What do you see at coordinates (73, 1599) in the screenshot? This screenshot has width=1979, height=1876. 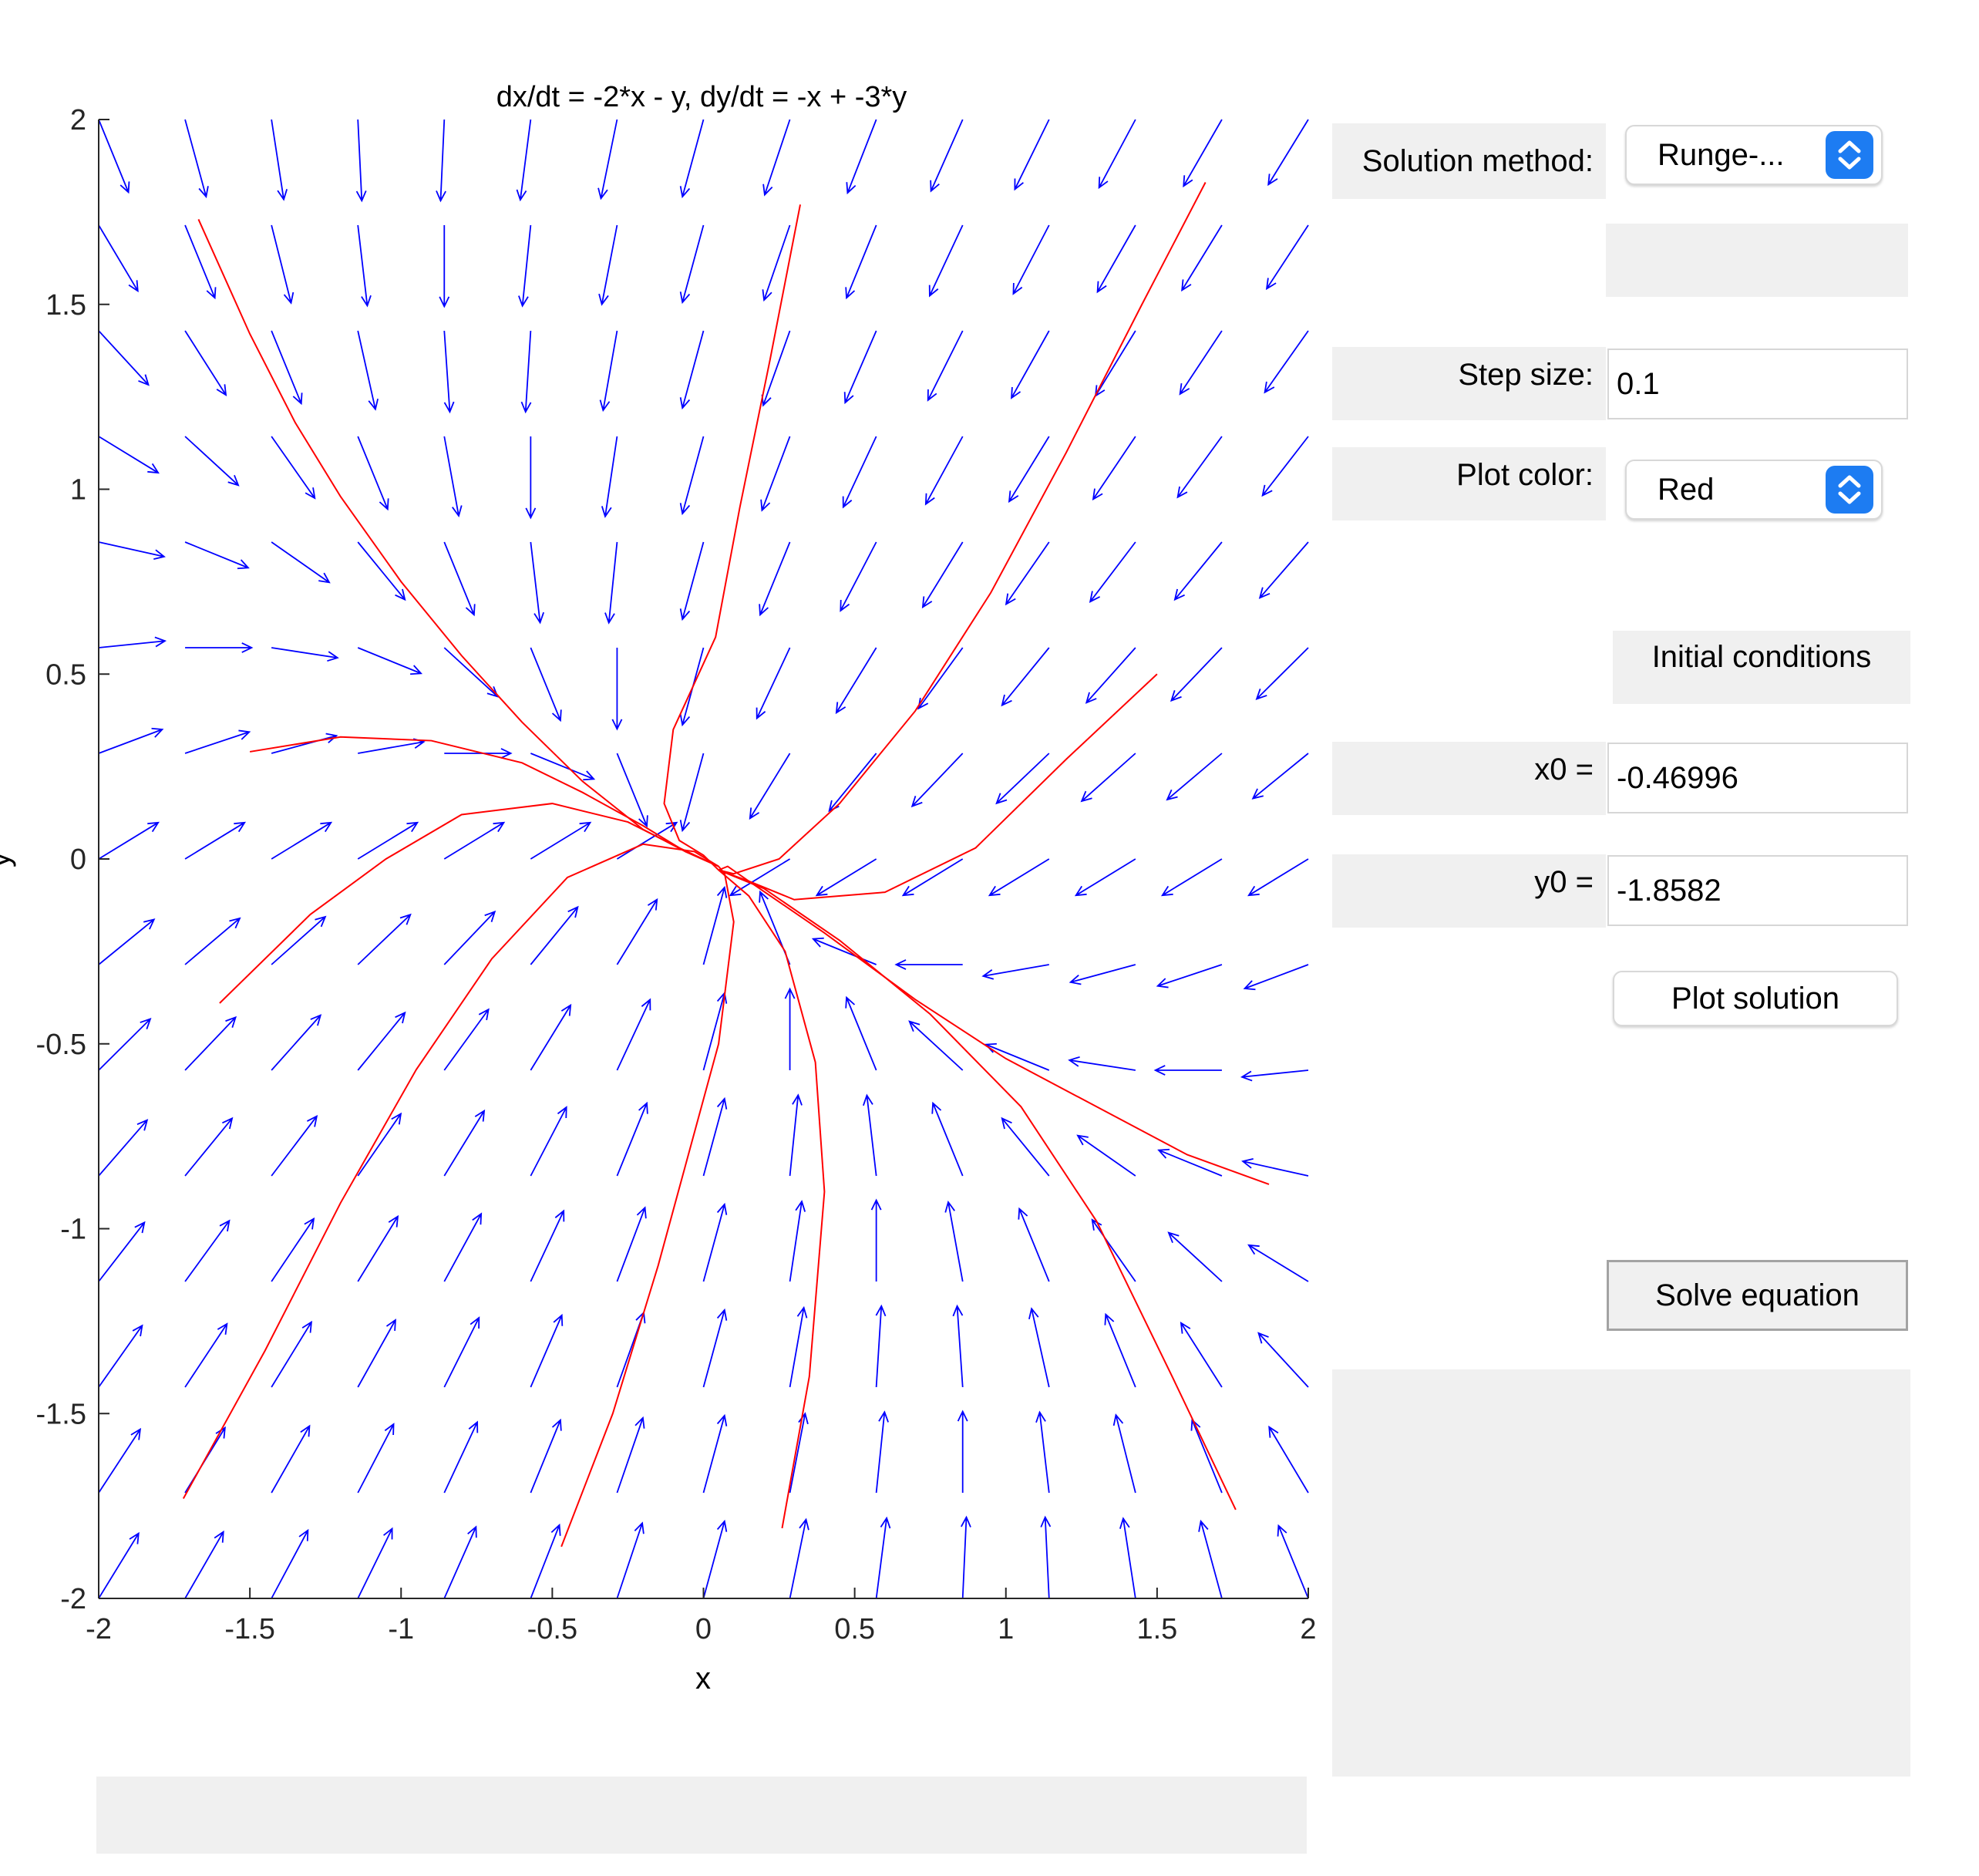 I see `y-tick-label: -2` at bounding box center [73, 1599].